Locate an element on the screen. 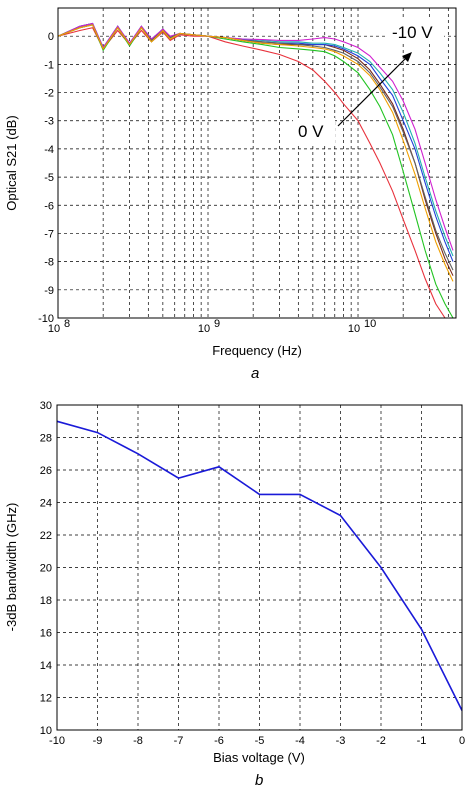  chart-b-y-tick-label: 10 is located at coordinates (46, 731).